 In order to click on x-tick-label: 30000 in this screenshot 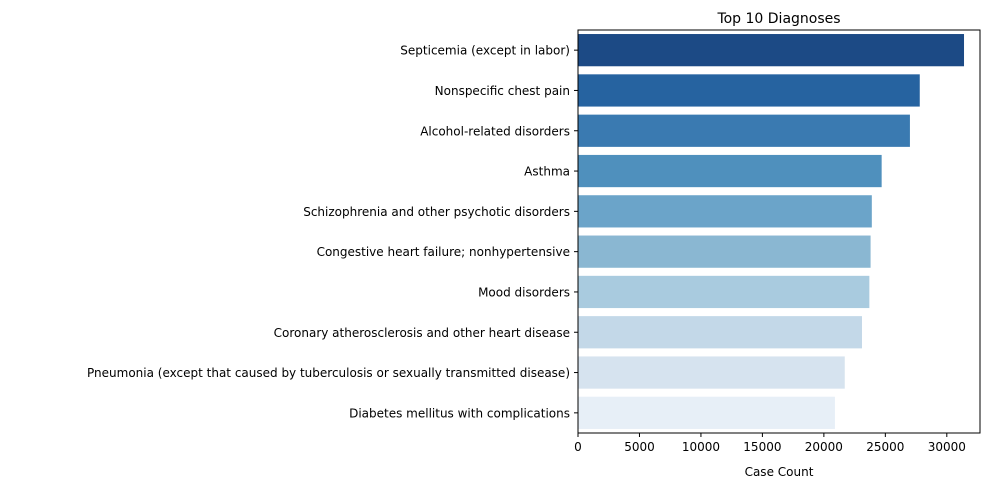, I will do `click(947, 447)`.